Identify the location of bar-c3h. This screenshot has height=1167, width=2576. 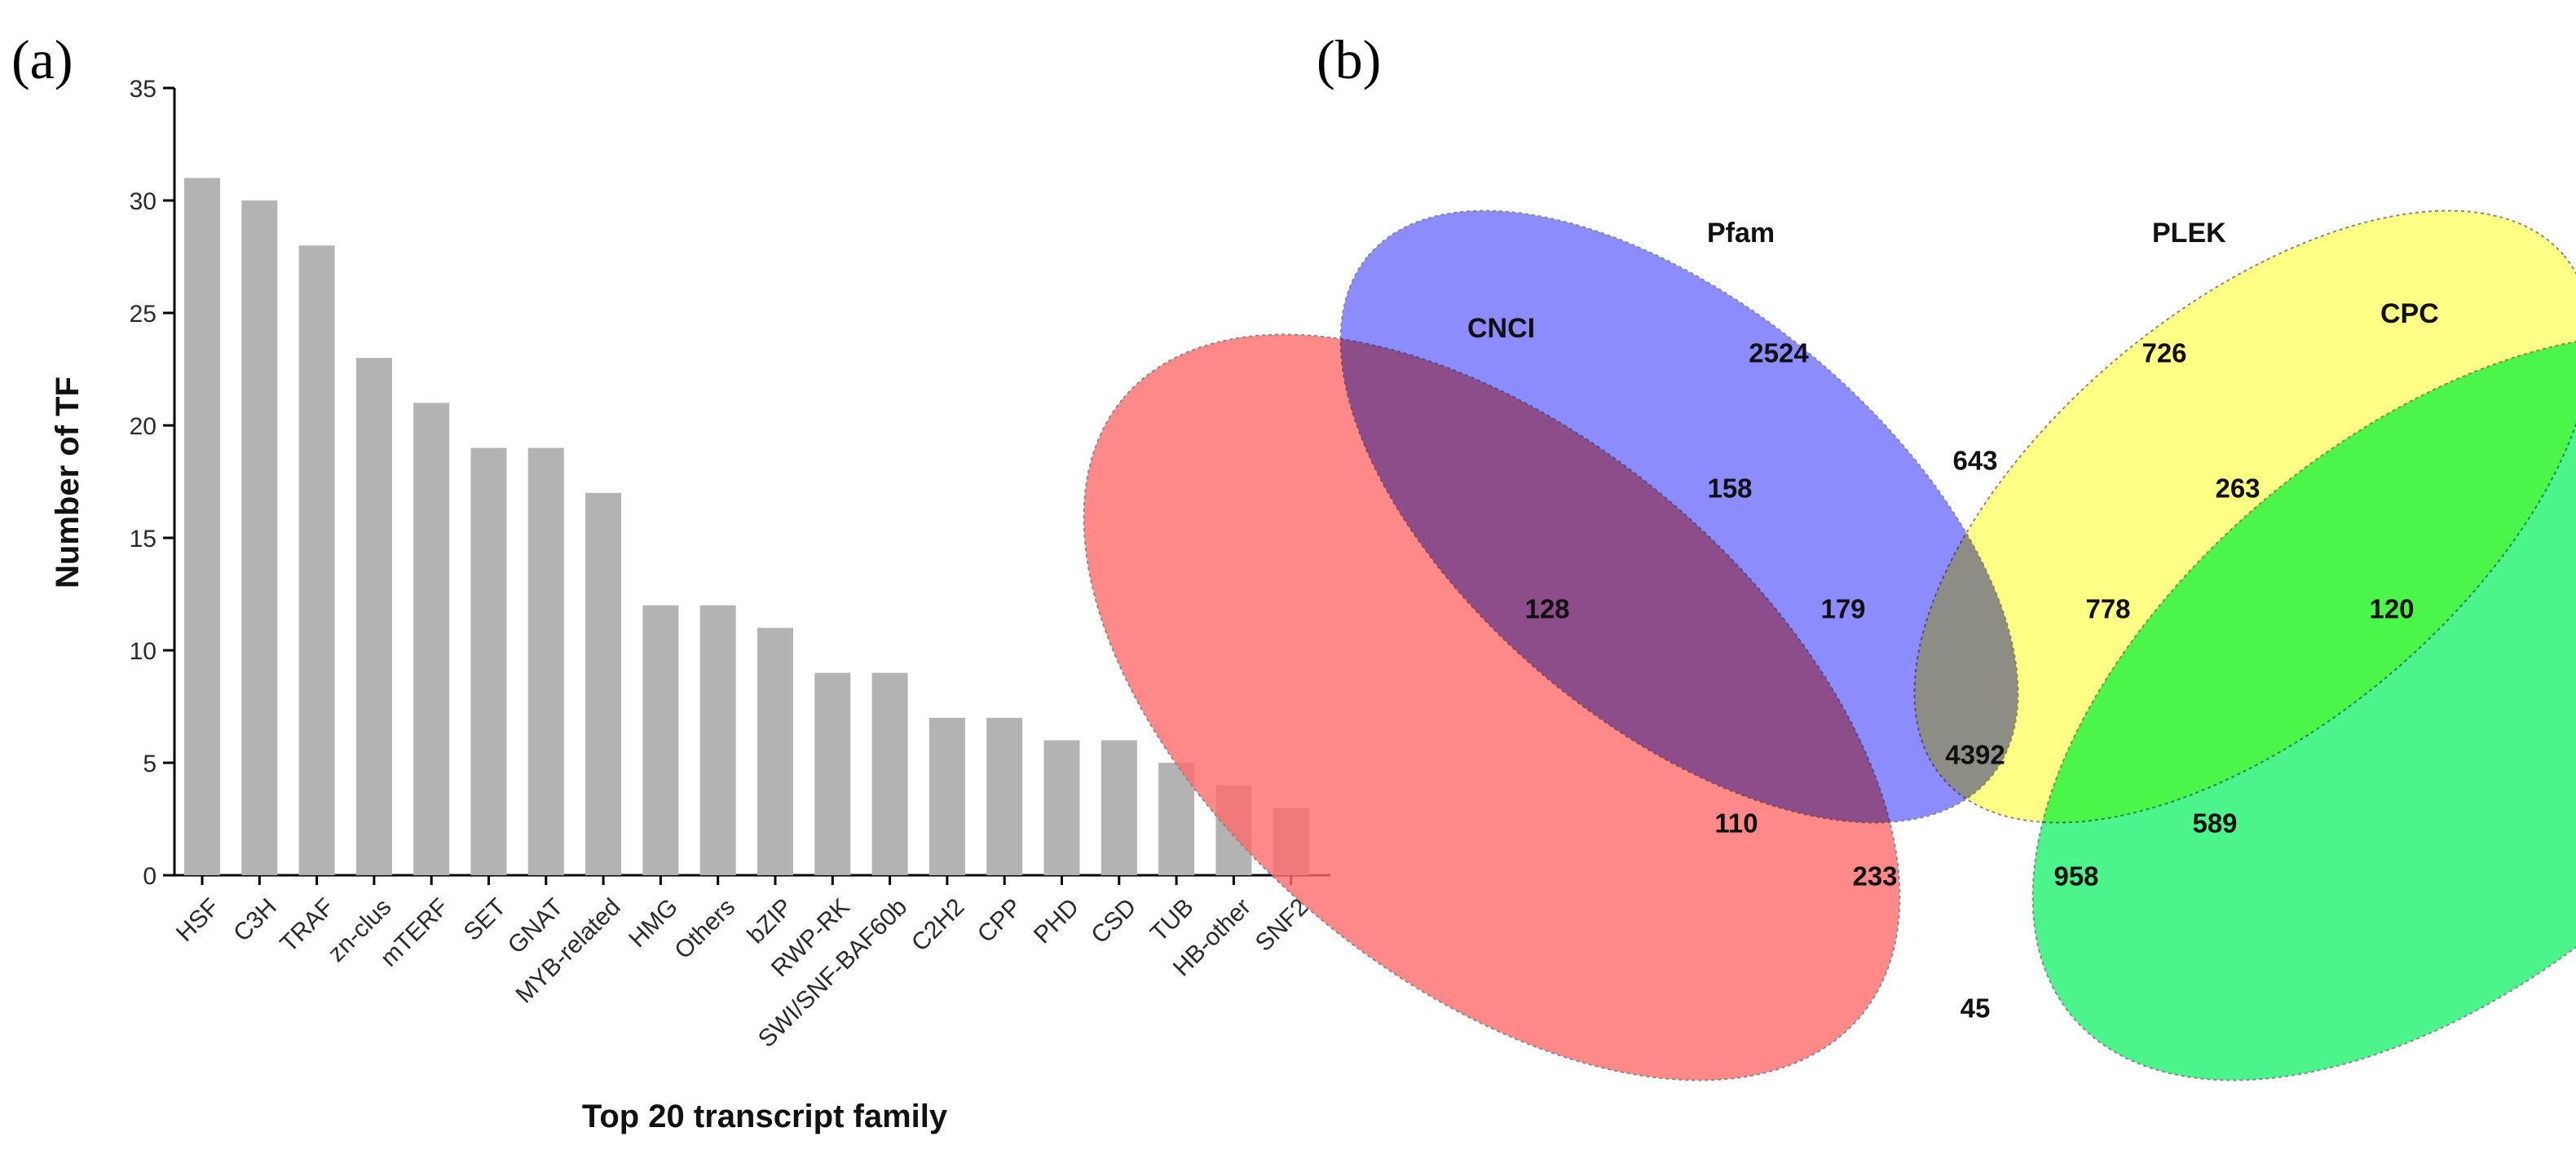
(259, 537).